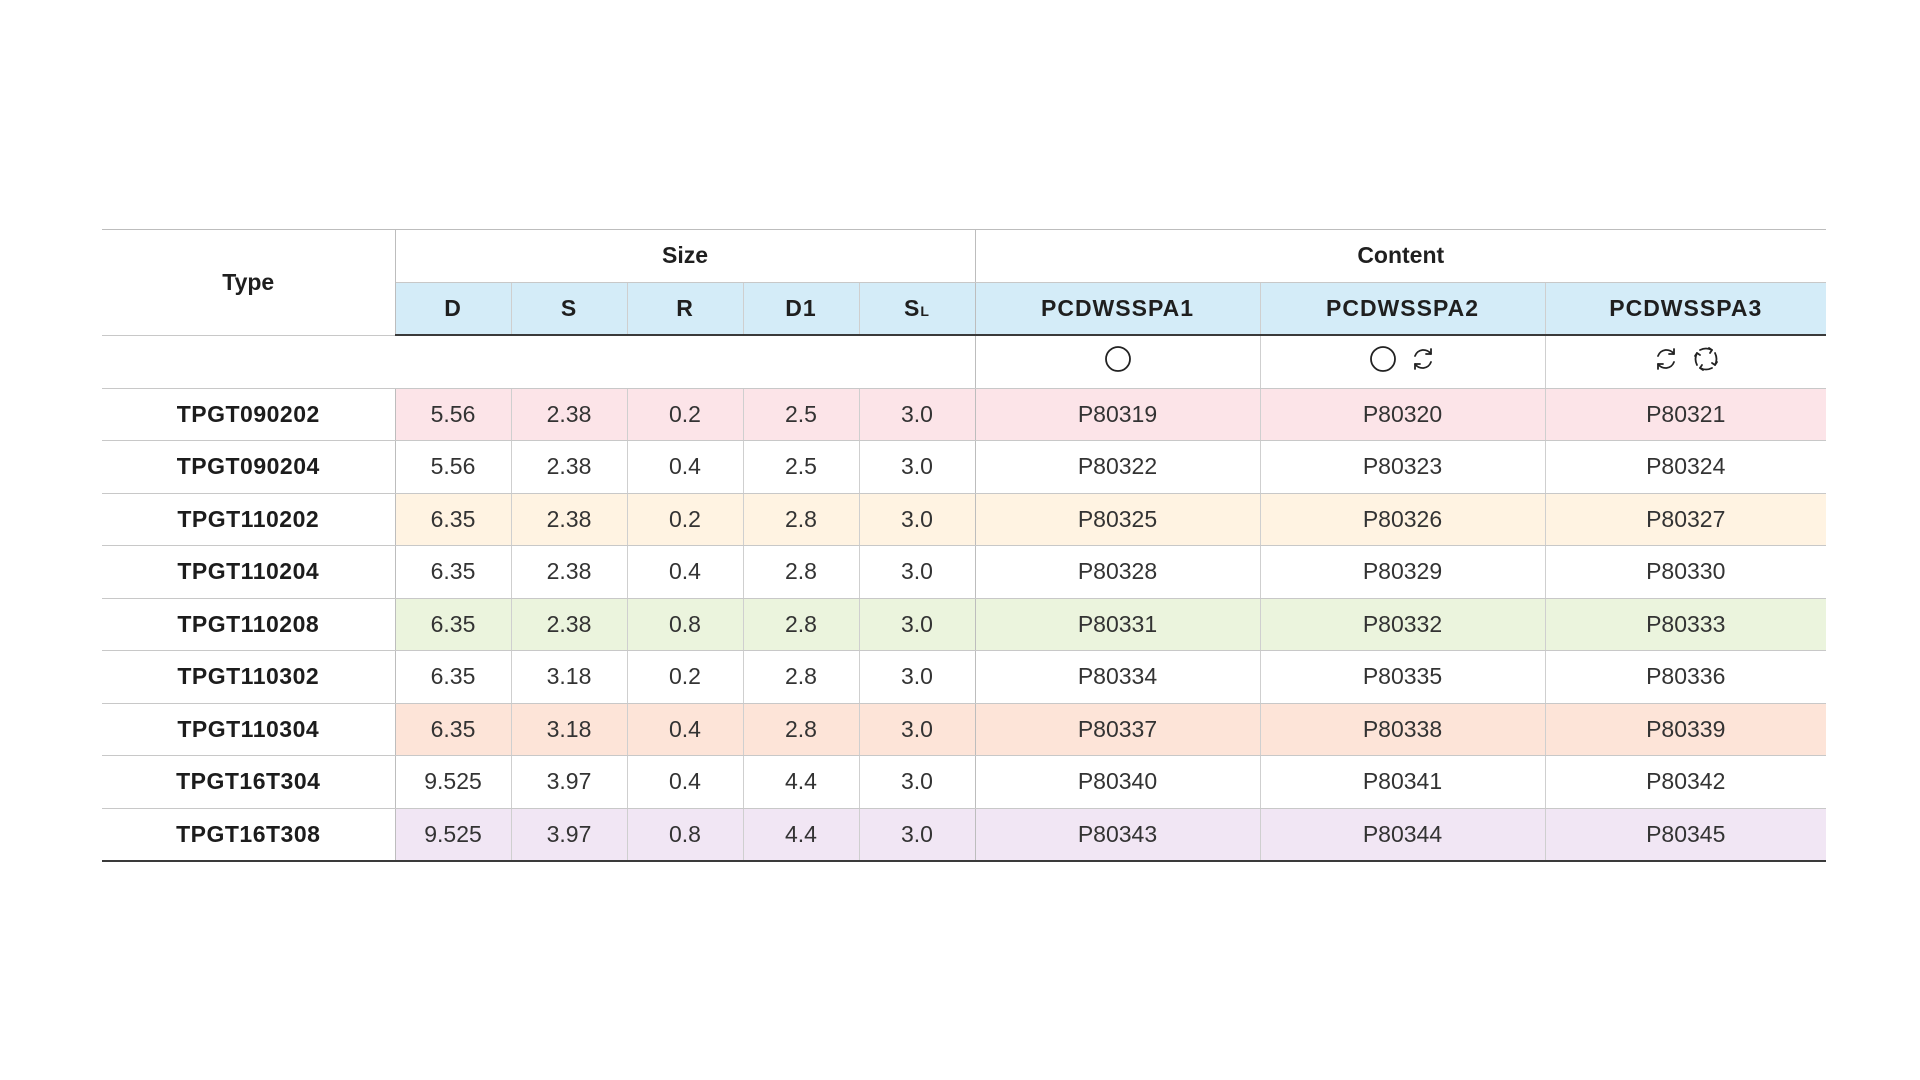 The image size is (1920, 1080). I want to click on size-group-header: Size, so click(685, 256).